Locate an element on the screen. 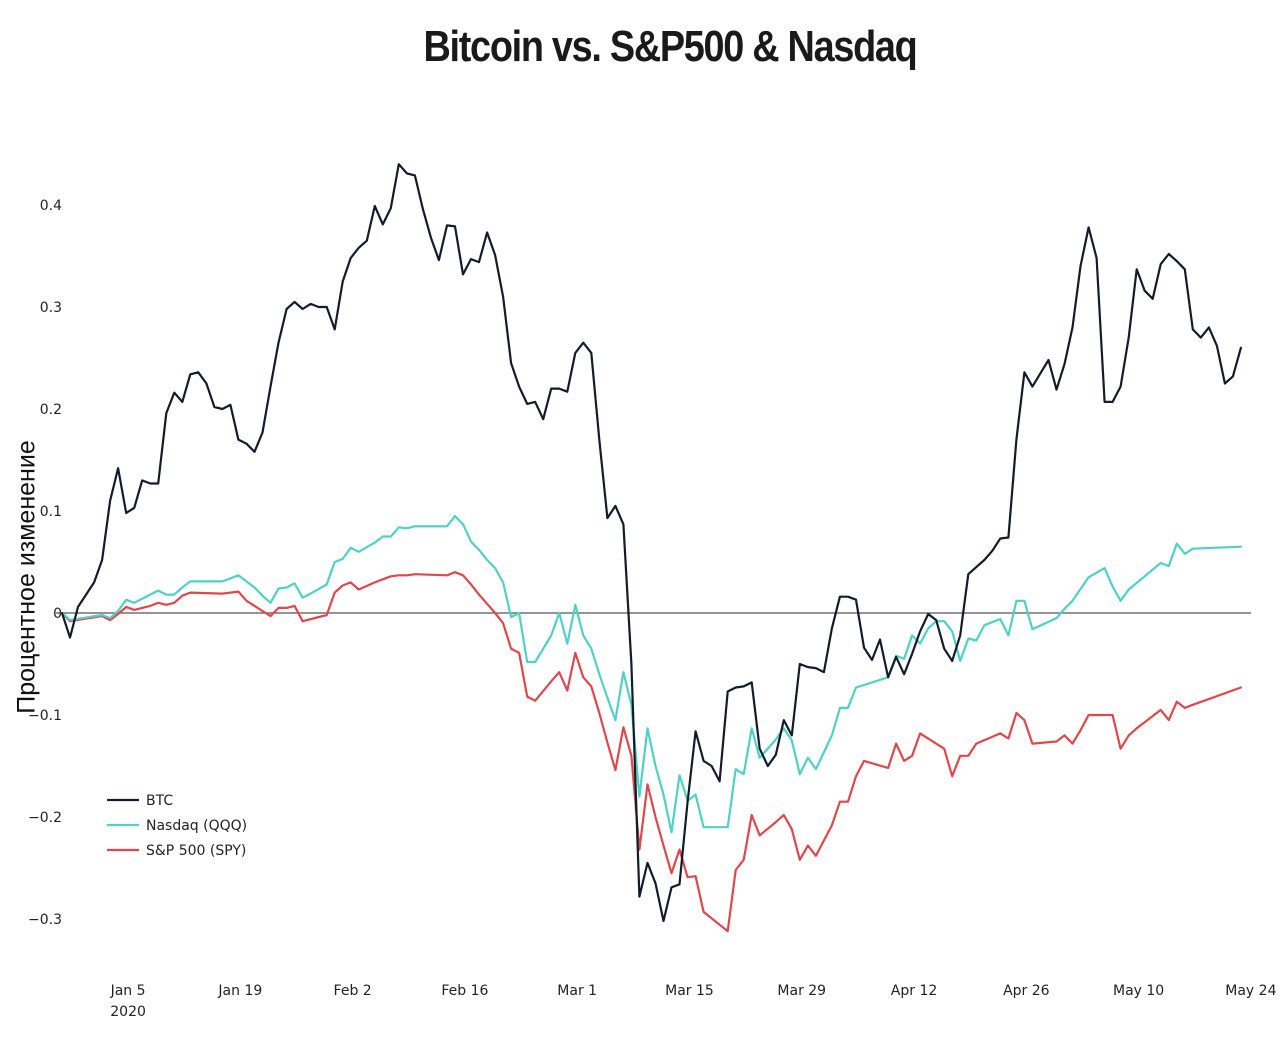  x-tick-label: Apr 26 is located at coordinates (1026, 991).